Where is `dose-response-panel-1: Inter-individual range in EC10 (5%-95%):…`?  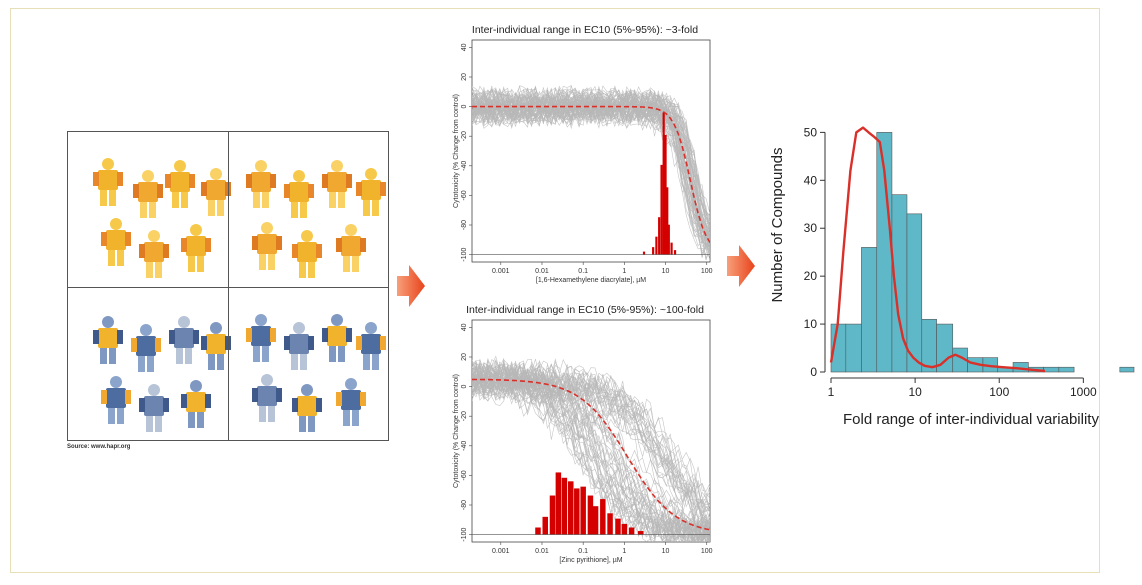
dose-response-panel-1: Inter-individual range in EC10 (5%-95%):… is located at coordinates (583, 154).